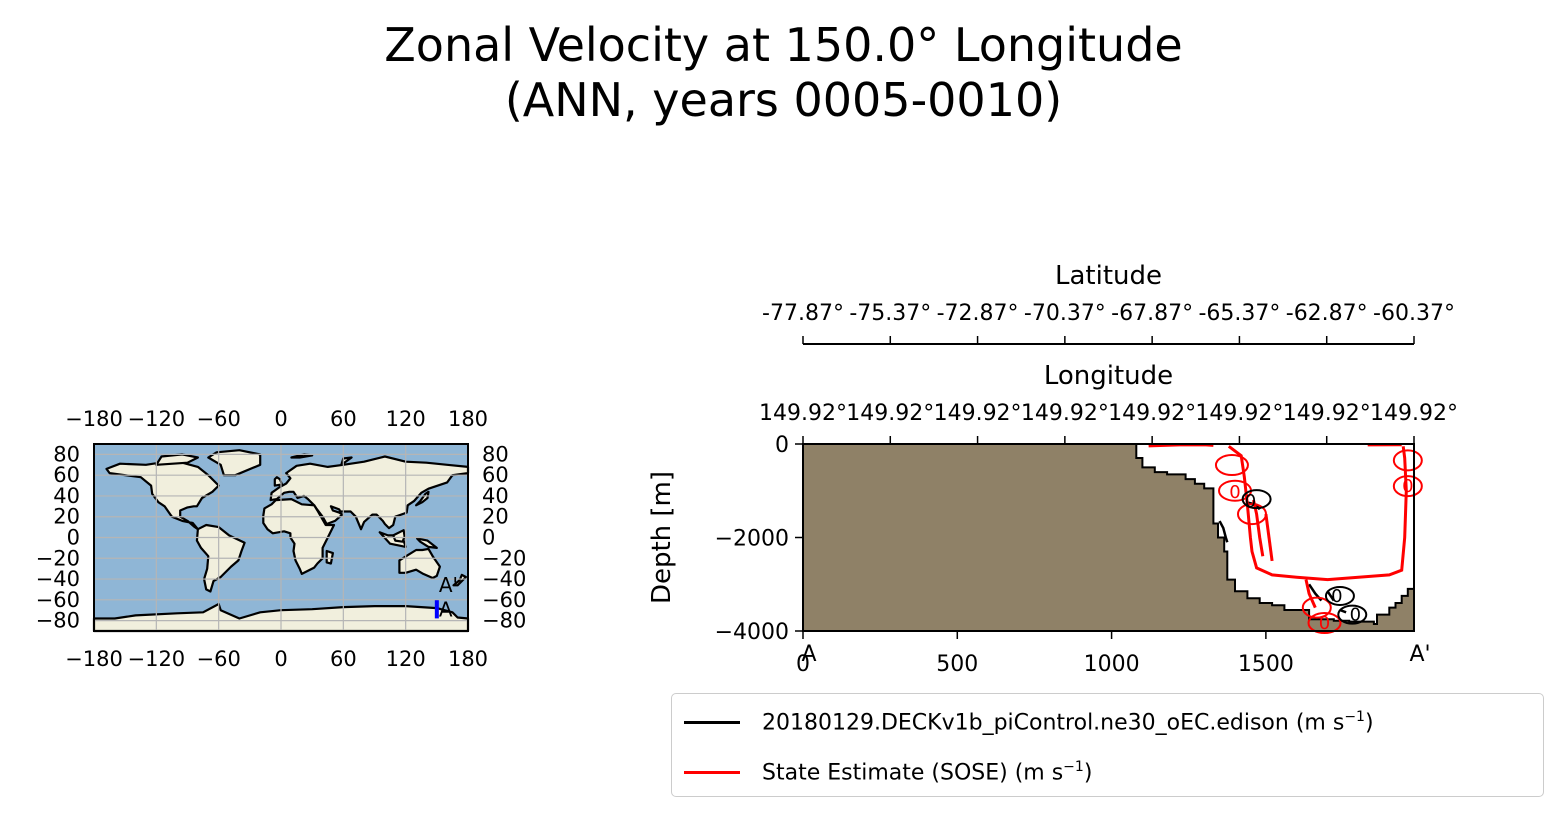 The width and height of the screenshot is (1567, 819). Describe the element at coordinates (890, 313) in the screenshot. I see `latitude-tick-label: -75.37°` at that location.